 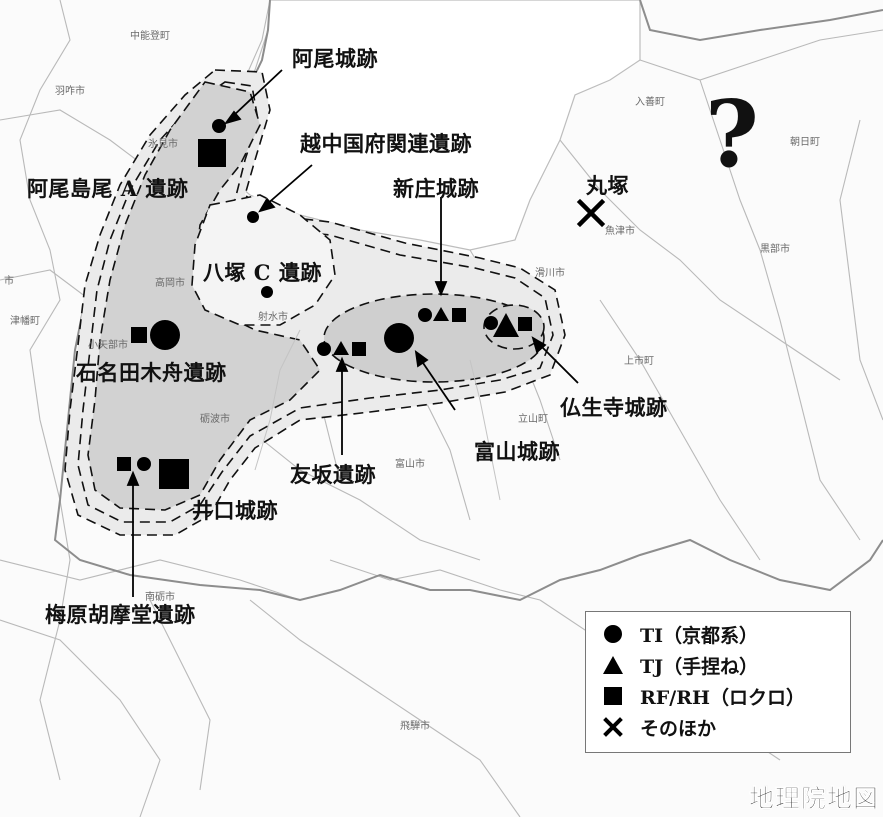 What do you see at coordinates (399, 338) in the screenshot?
I see `marker-circle-toyama-jo` at bounding box center [399, 338].